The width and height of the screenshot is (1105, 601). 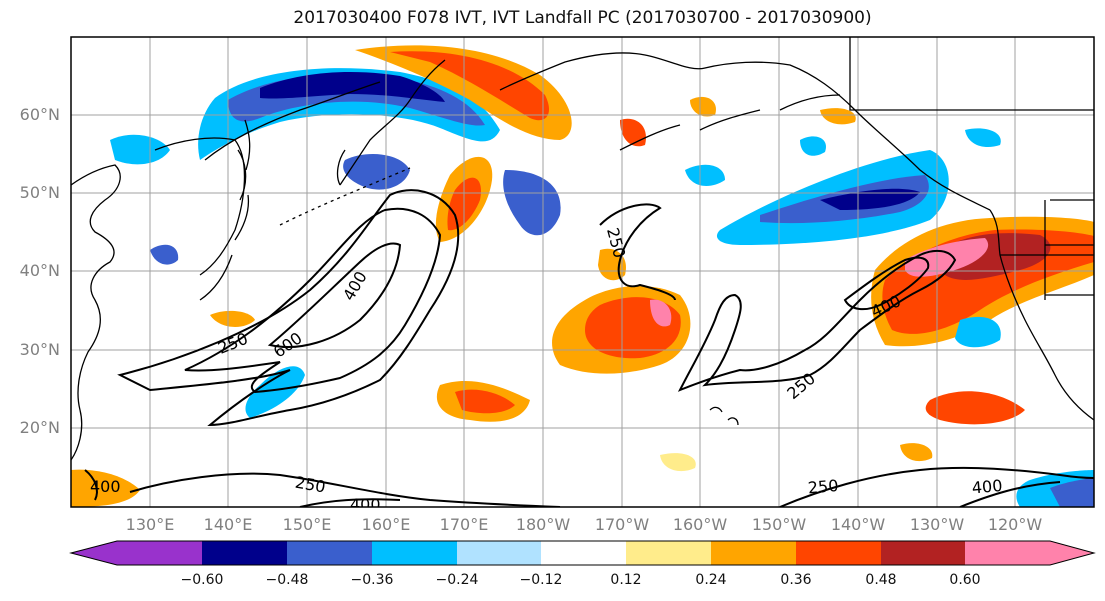 I want to click on lat-label: 30°N, so click(x=39, y=349).